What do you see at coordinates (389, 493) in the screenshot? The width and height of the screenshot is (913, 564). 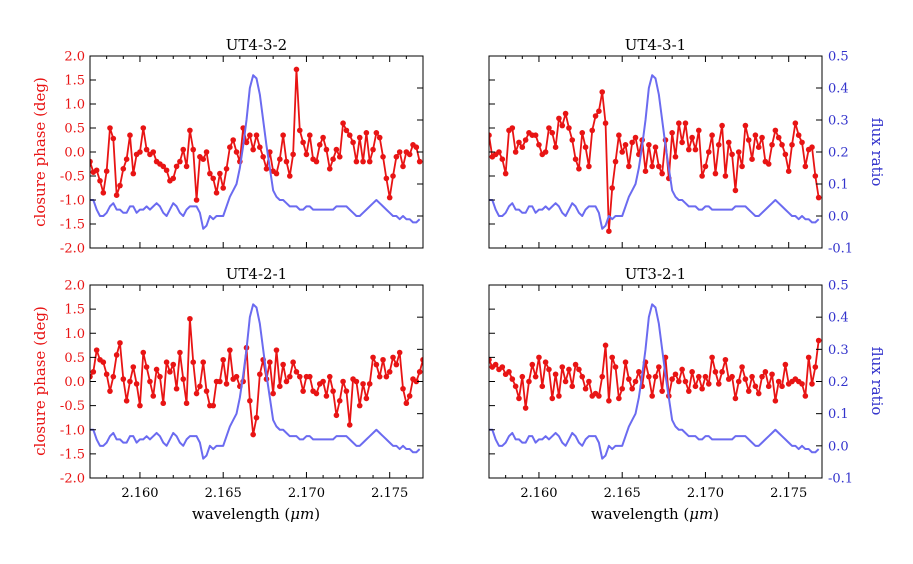 I see `x-tick-label: 2.175` at bounding box center [389, 493].